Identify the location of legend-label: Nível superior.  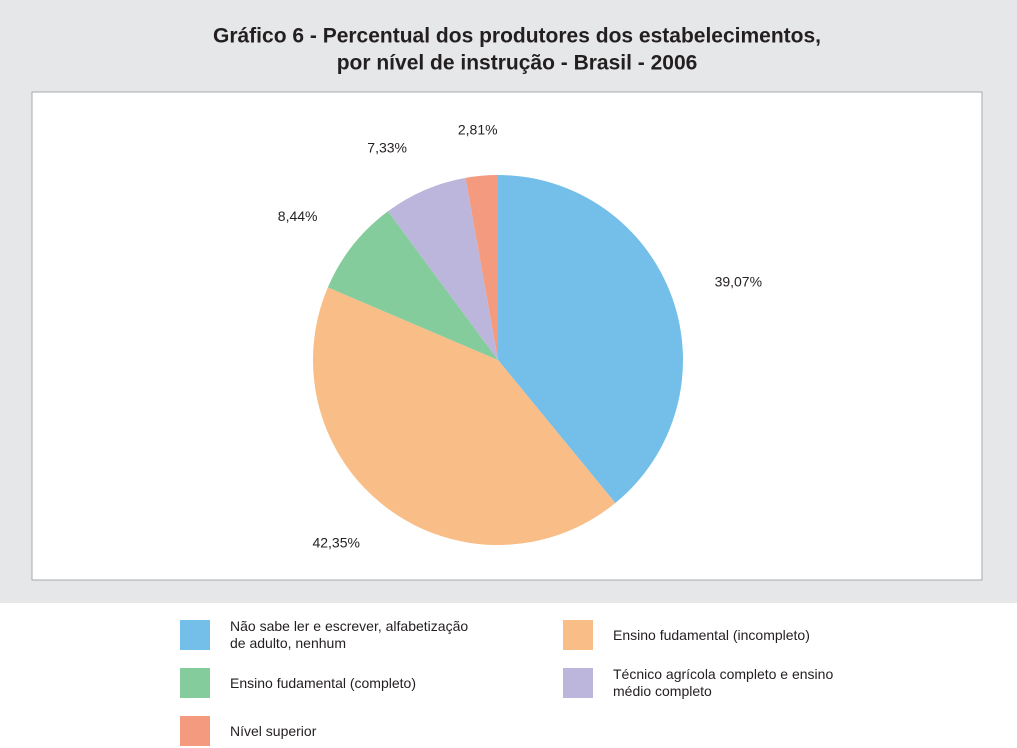
(273, 730).